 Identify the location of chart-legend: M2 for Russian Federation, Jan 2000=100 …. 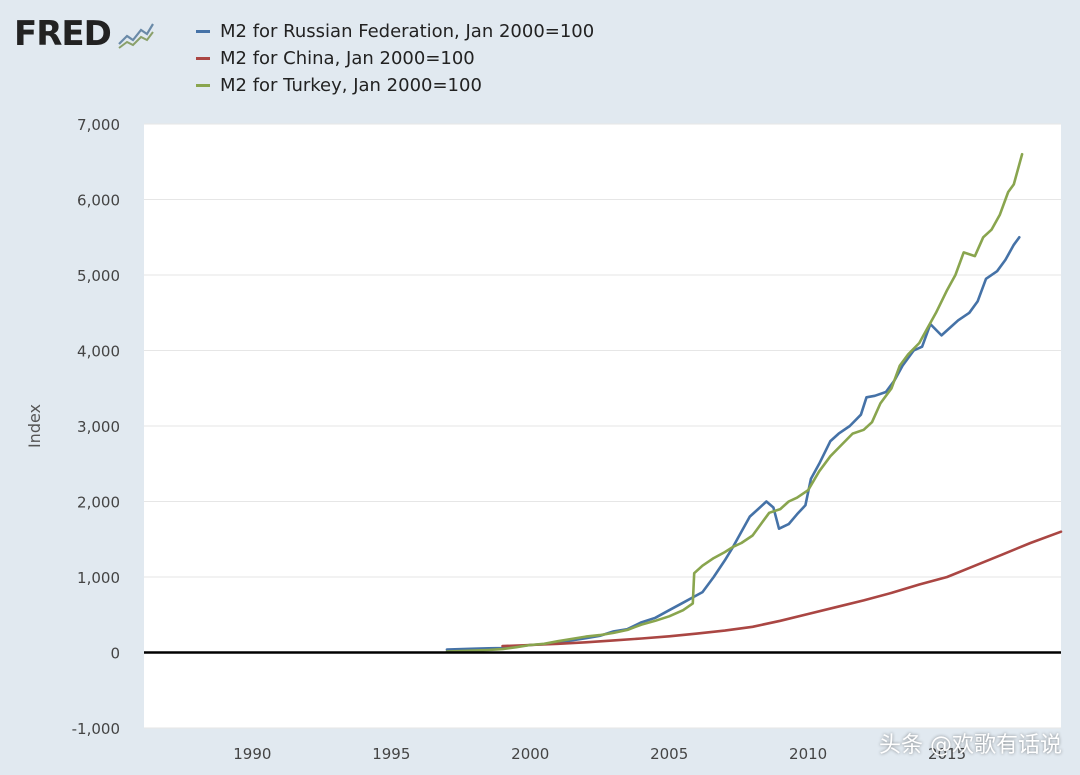
(395, 58).